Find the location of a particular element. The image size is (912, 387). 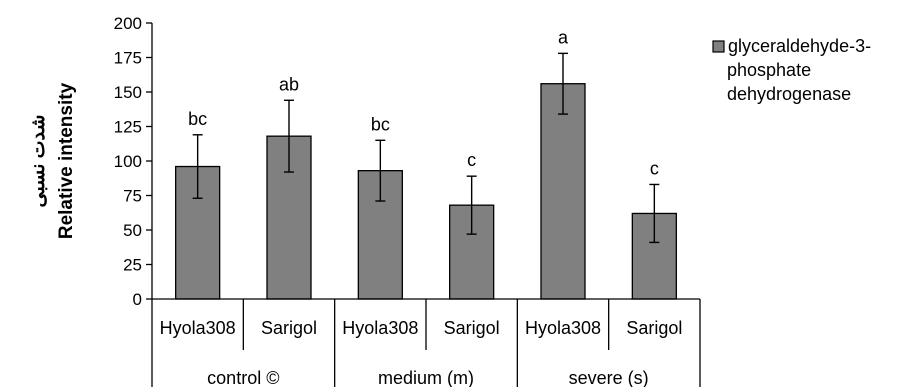

y-axis-label-en: Relative intensity is located at coordinates (66, 160).